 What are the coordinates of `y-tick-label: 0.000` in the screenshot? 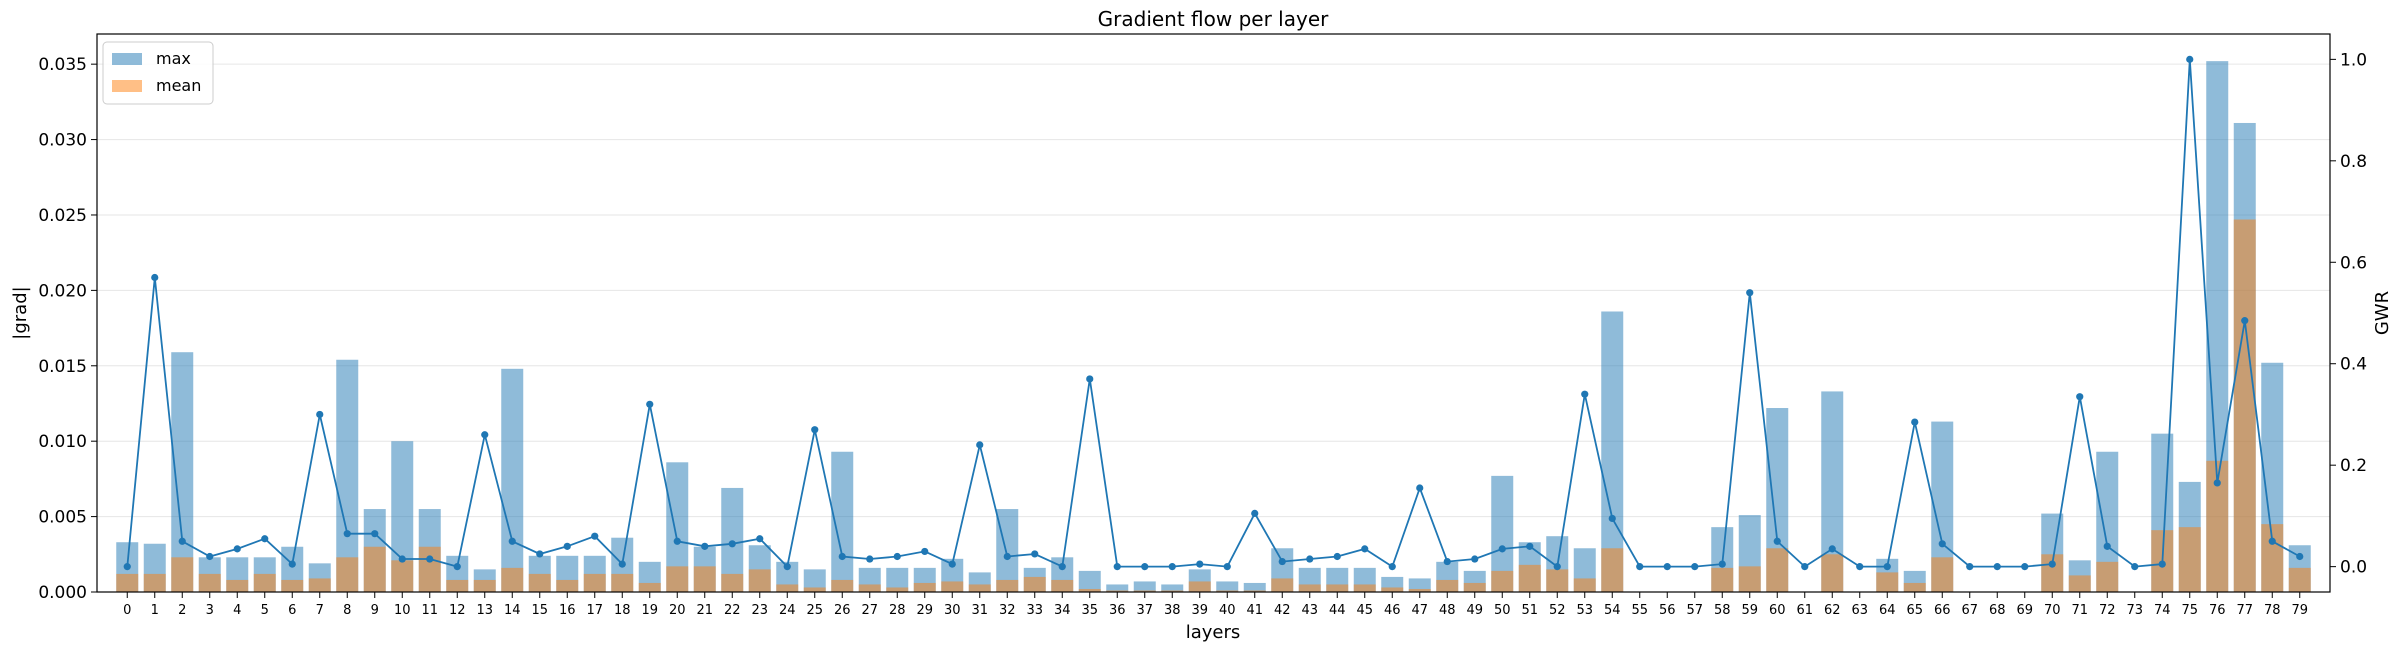 It's located at (62, 593).